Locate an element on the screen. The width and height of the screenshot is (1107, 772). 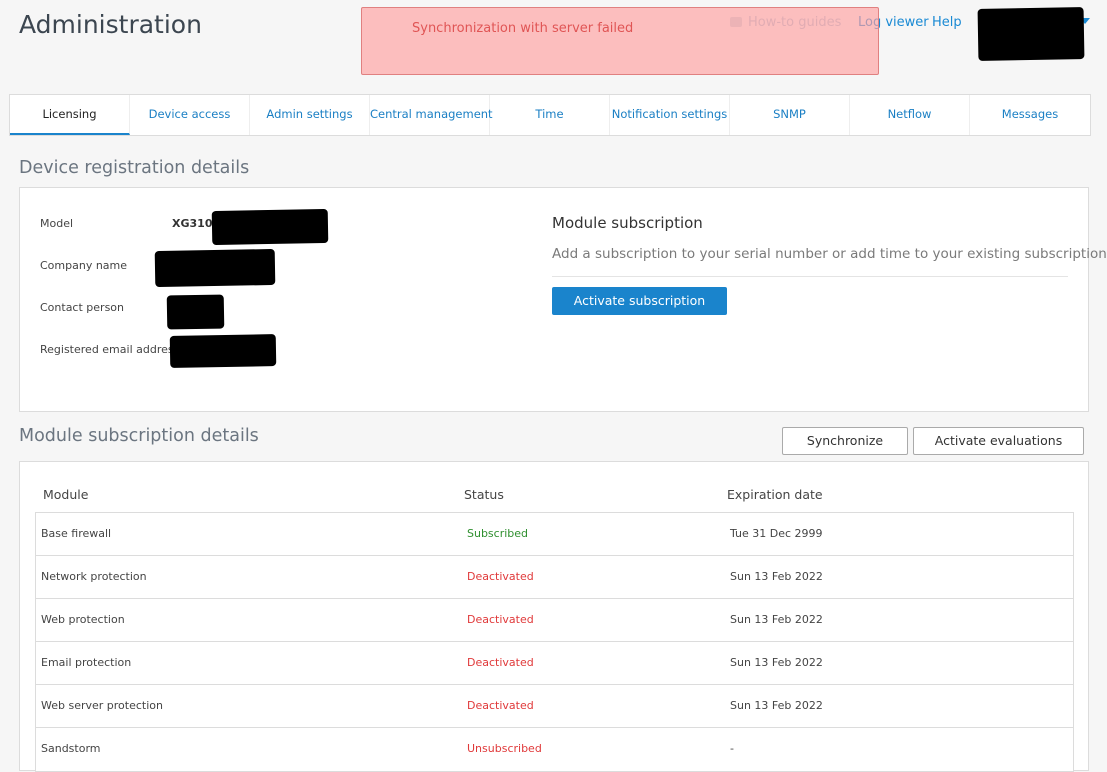
page-title: Administration is located at coordinates (110, 24).